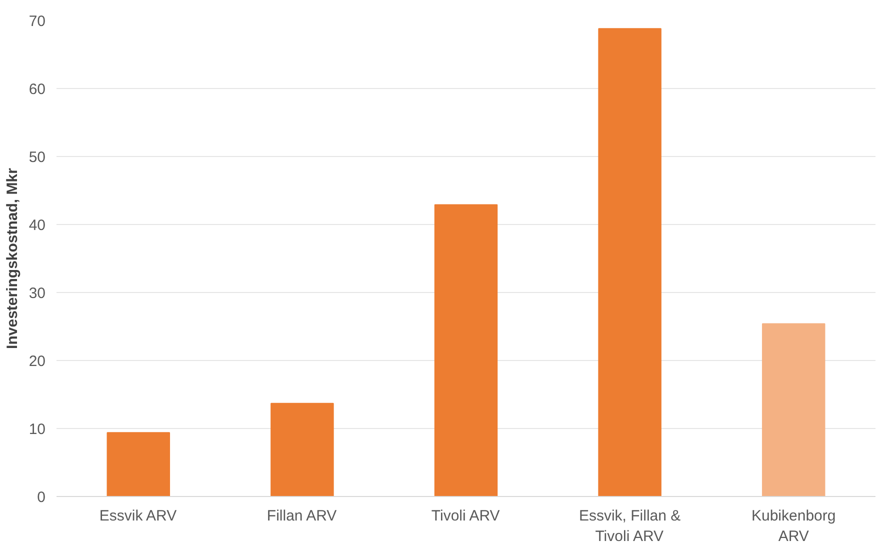 The image size is (895, 547). Describe the element at coordinates (465, 516) in the screenshot. I see `x-tick-label: Tivoli ARV` at that location.